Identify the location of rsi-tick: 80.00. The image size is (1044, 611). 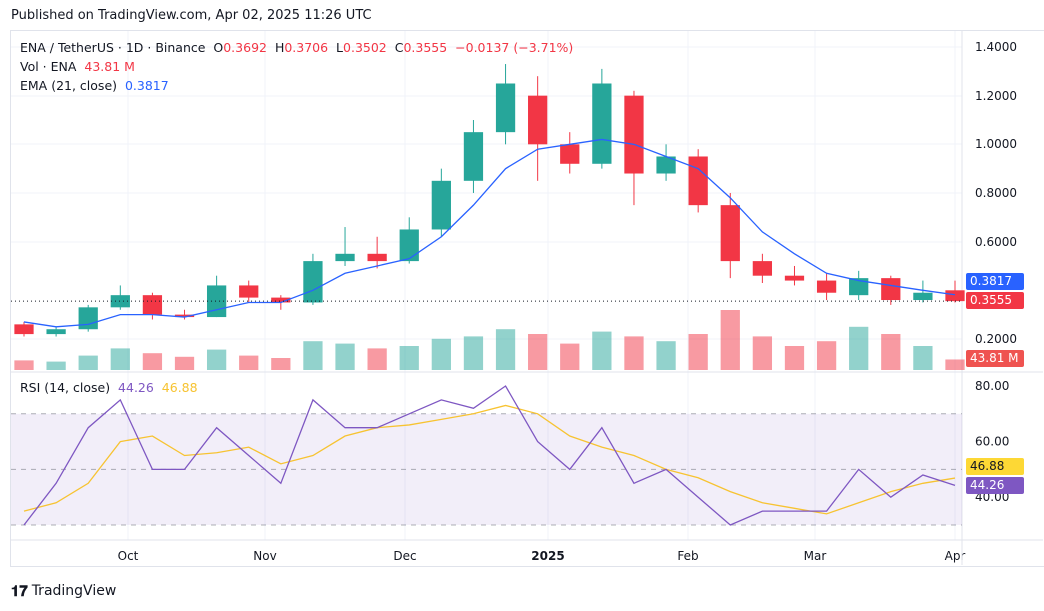
(992, 386).